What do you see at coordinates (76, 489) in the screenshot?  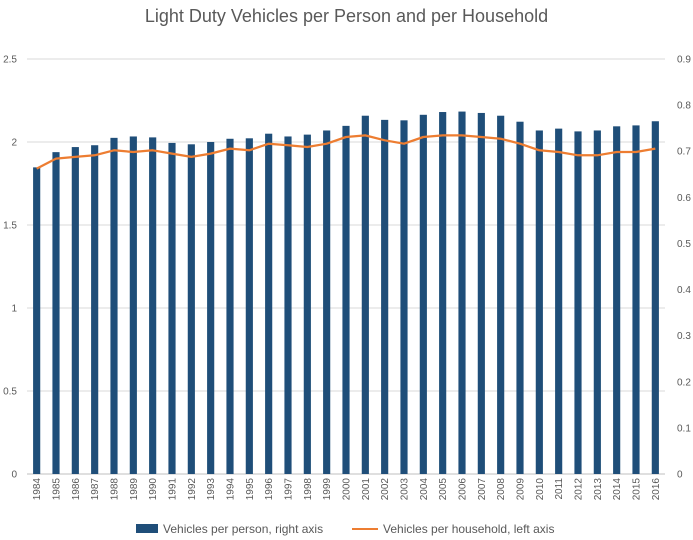 I see `x-tick-label: 1986` at bounding box center [76, 489].